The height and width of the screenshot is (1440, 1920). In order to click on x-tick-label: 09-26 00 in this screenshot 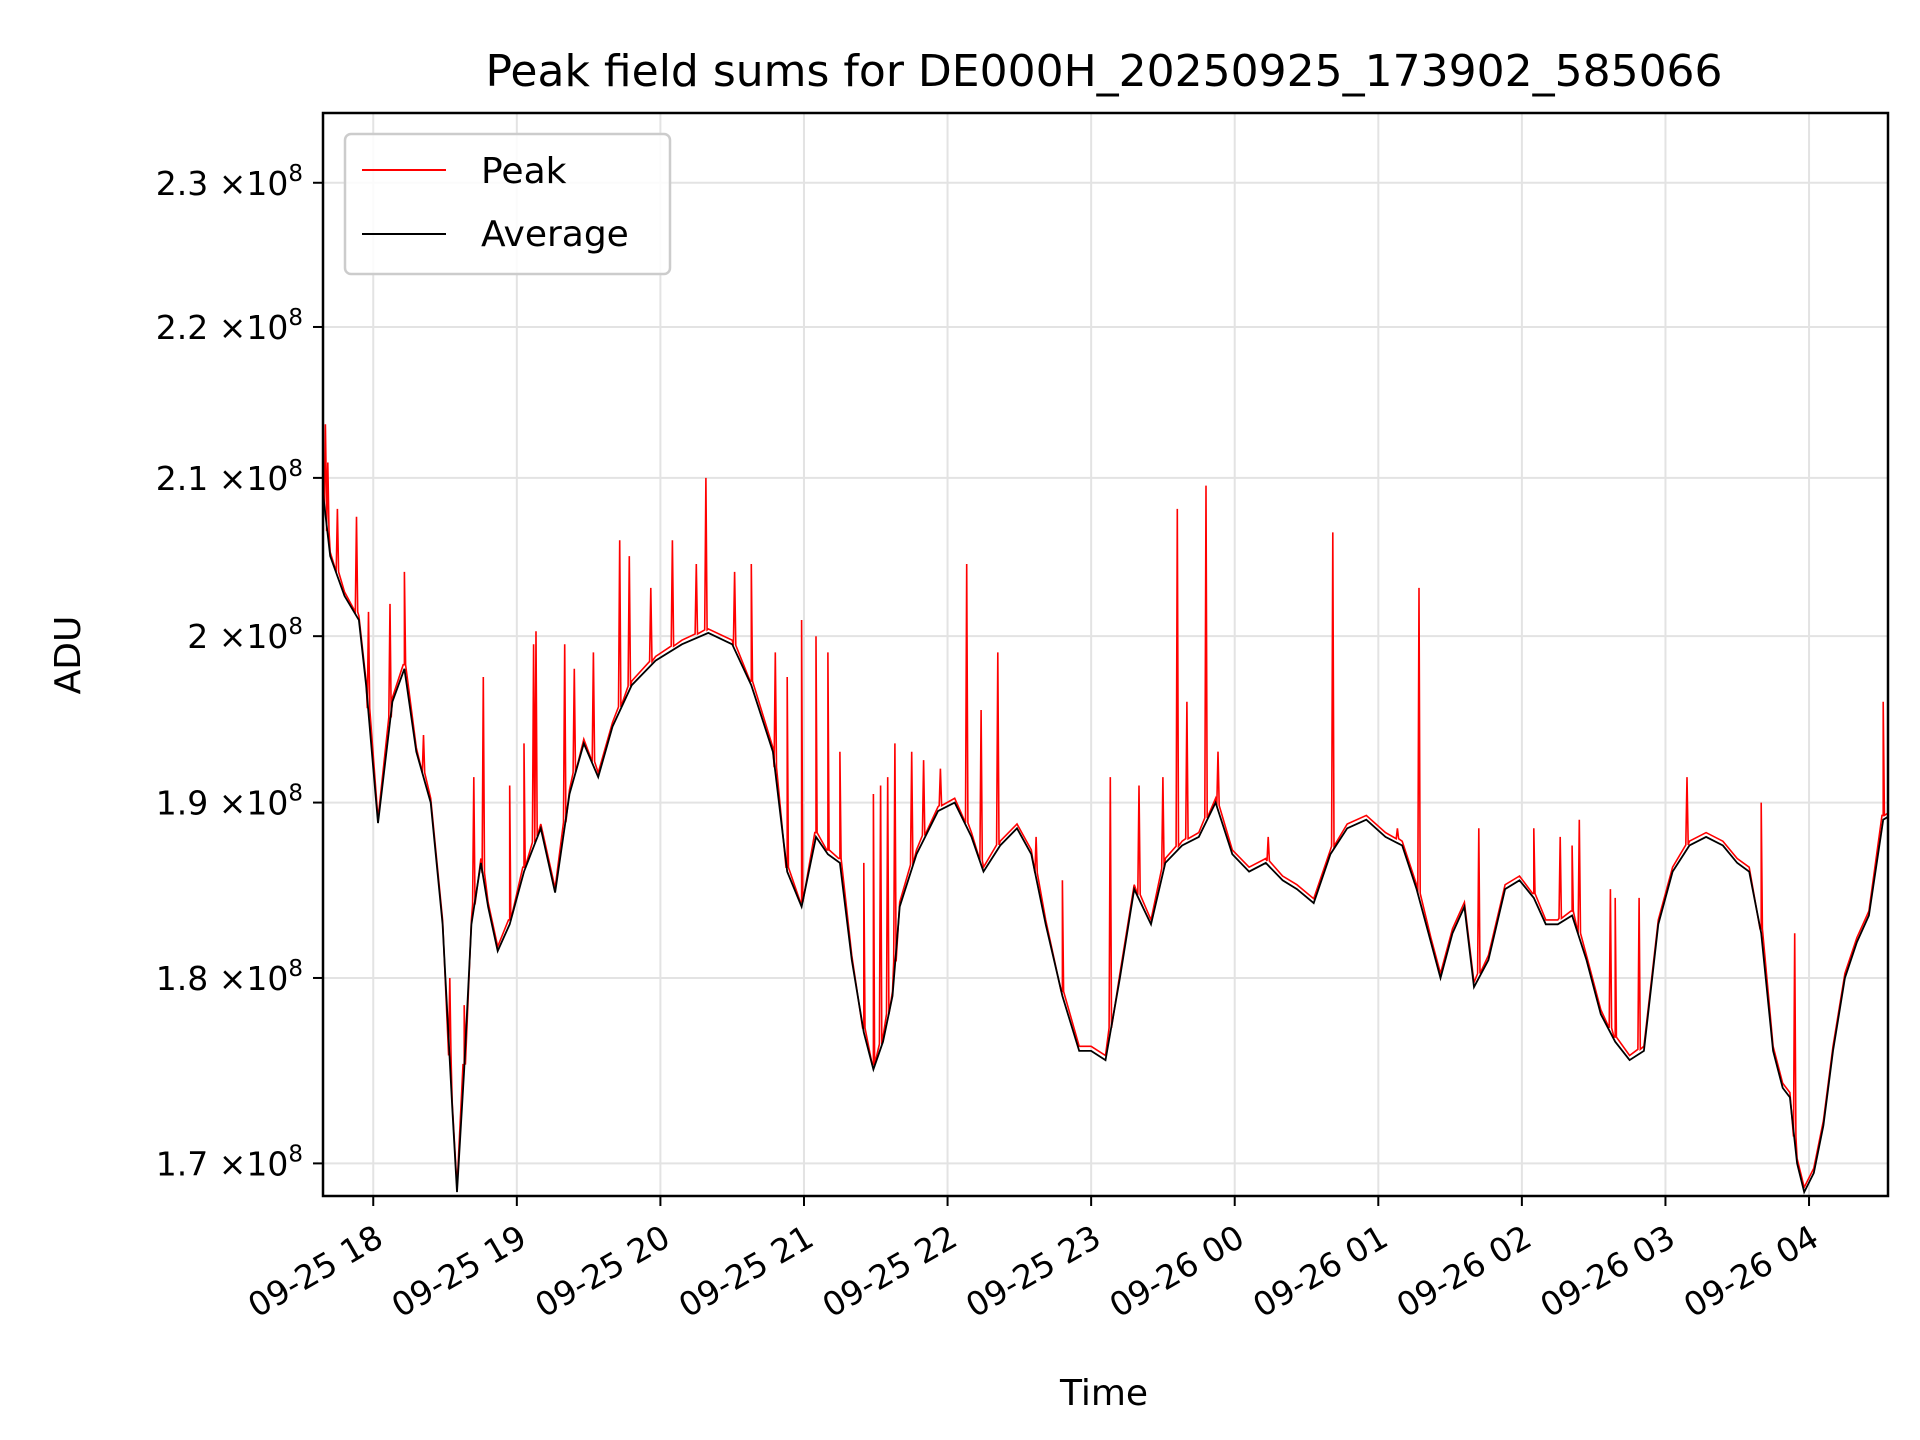, I will do `click(1177, 1271)`.